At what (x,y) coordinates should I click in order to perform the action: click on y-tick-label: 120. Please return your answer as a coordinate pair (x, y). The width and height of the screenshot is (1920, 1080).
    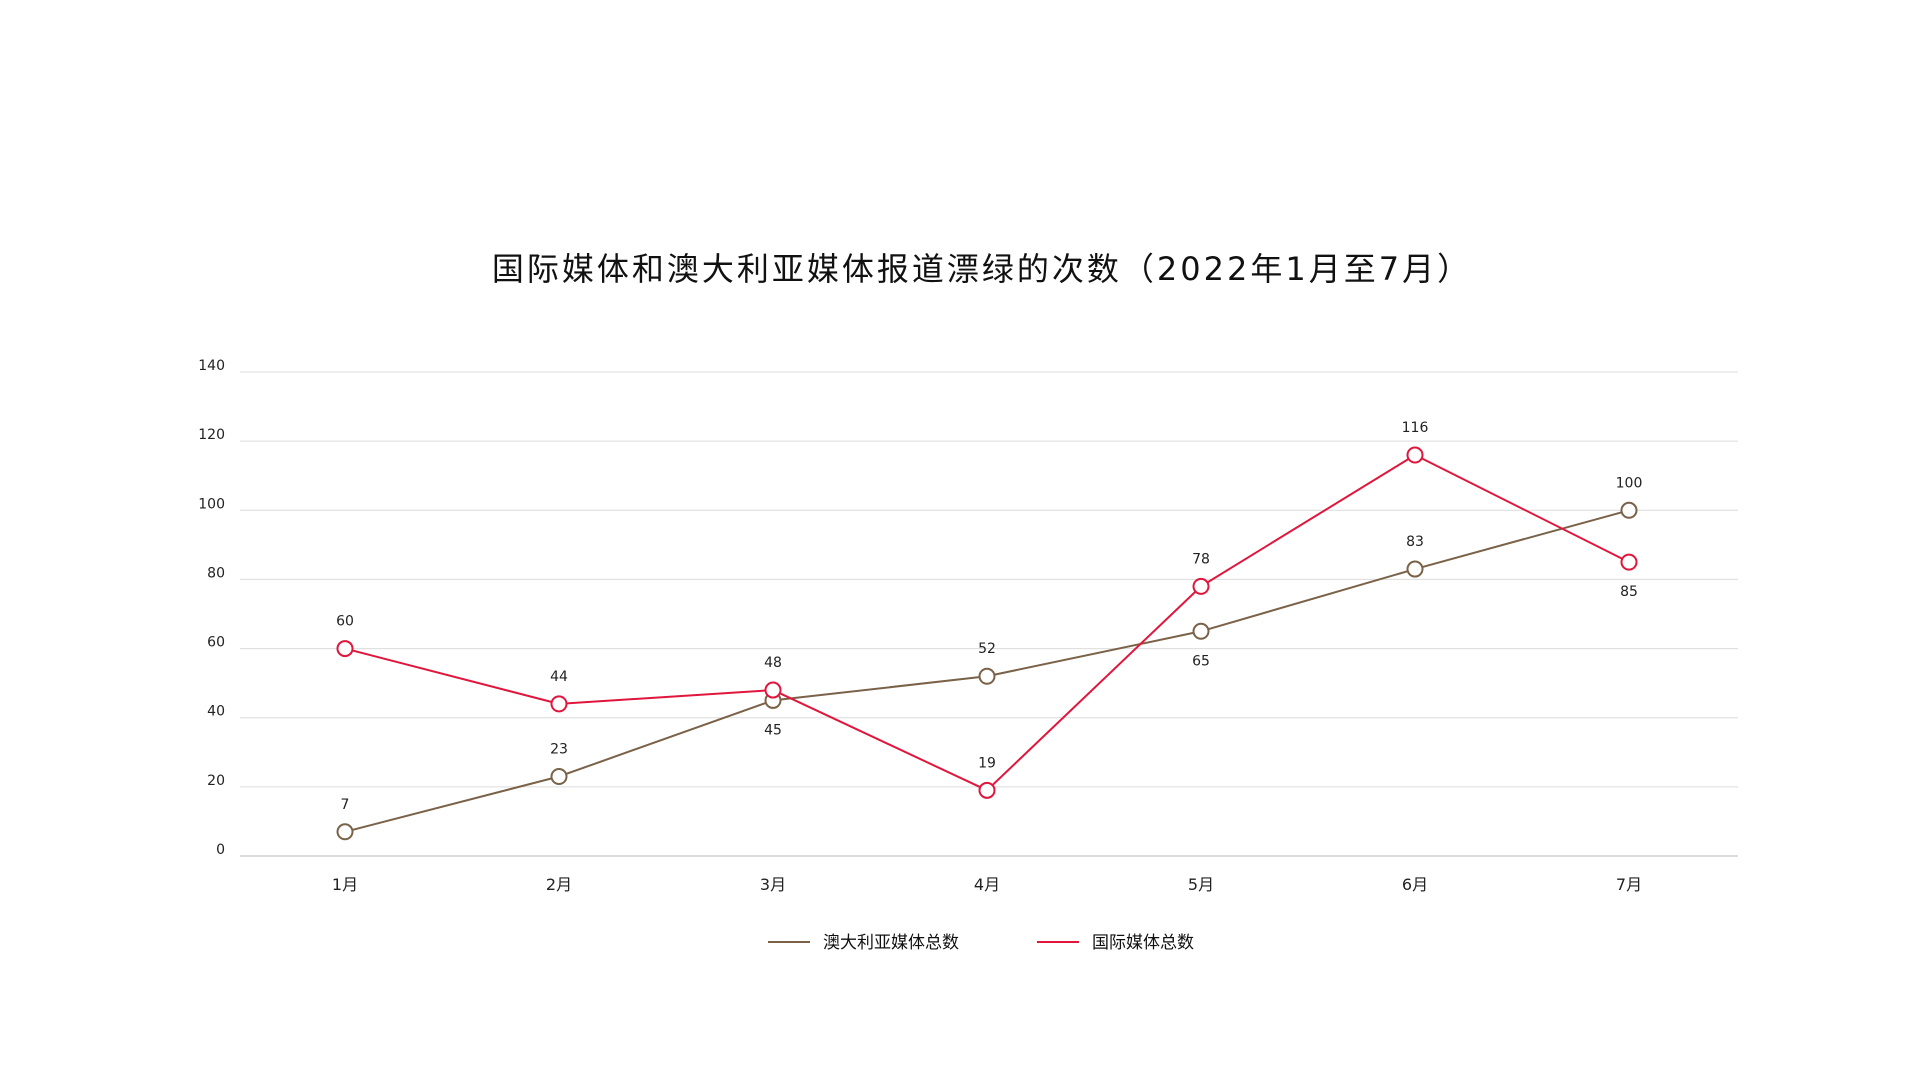
    Looking at the image, I should click on (211, 435).